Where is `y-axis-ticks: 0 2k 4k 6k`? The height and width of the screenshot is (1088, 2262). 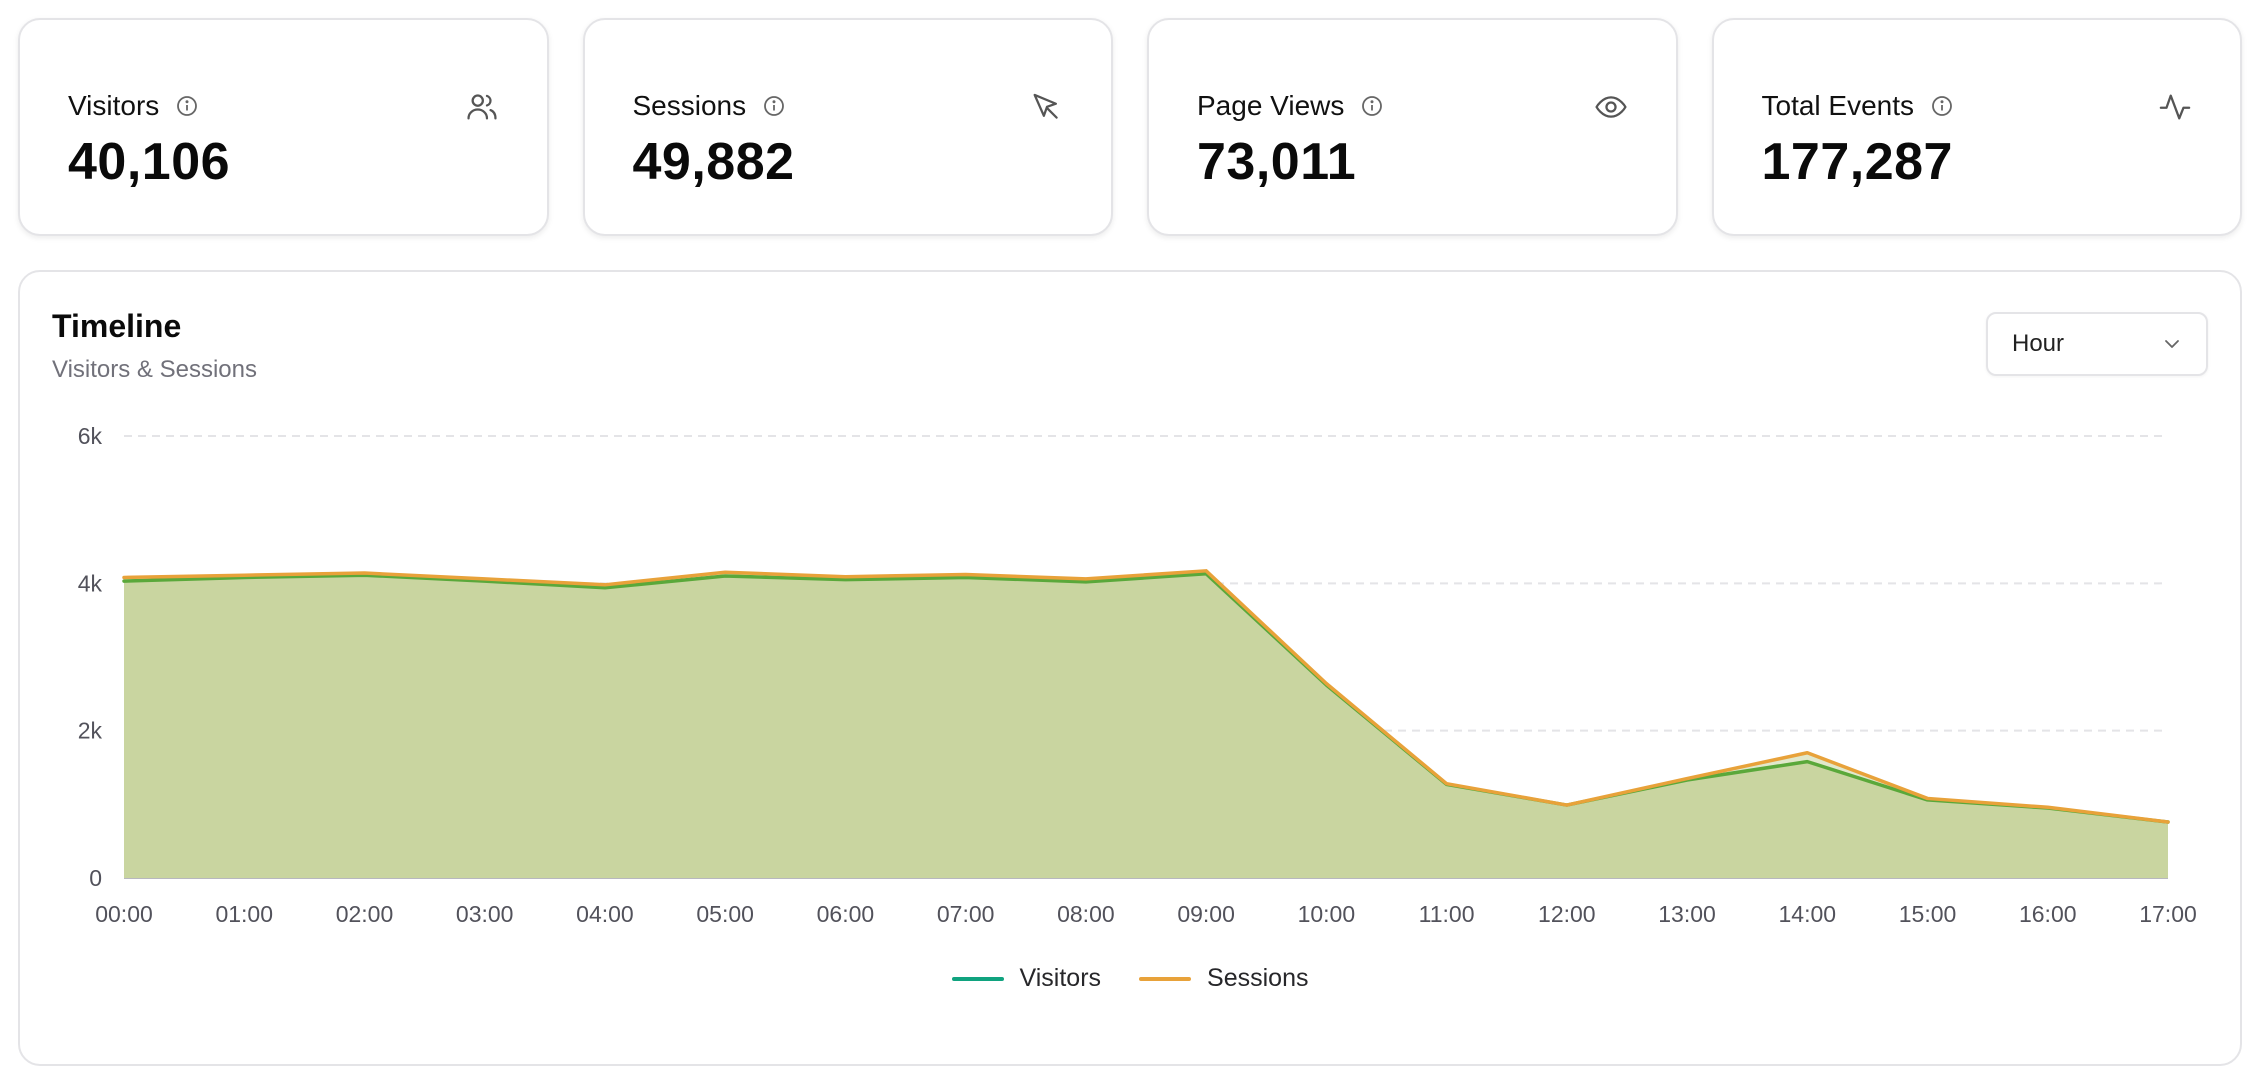 y-axis-ticks: 0 2k 4k 6k is located at coordinates (90, 657).